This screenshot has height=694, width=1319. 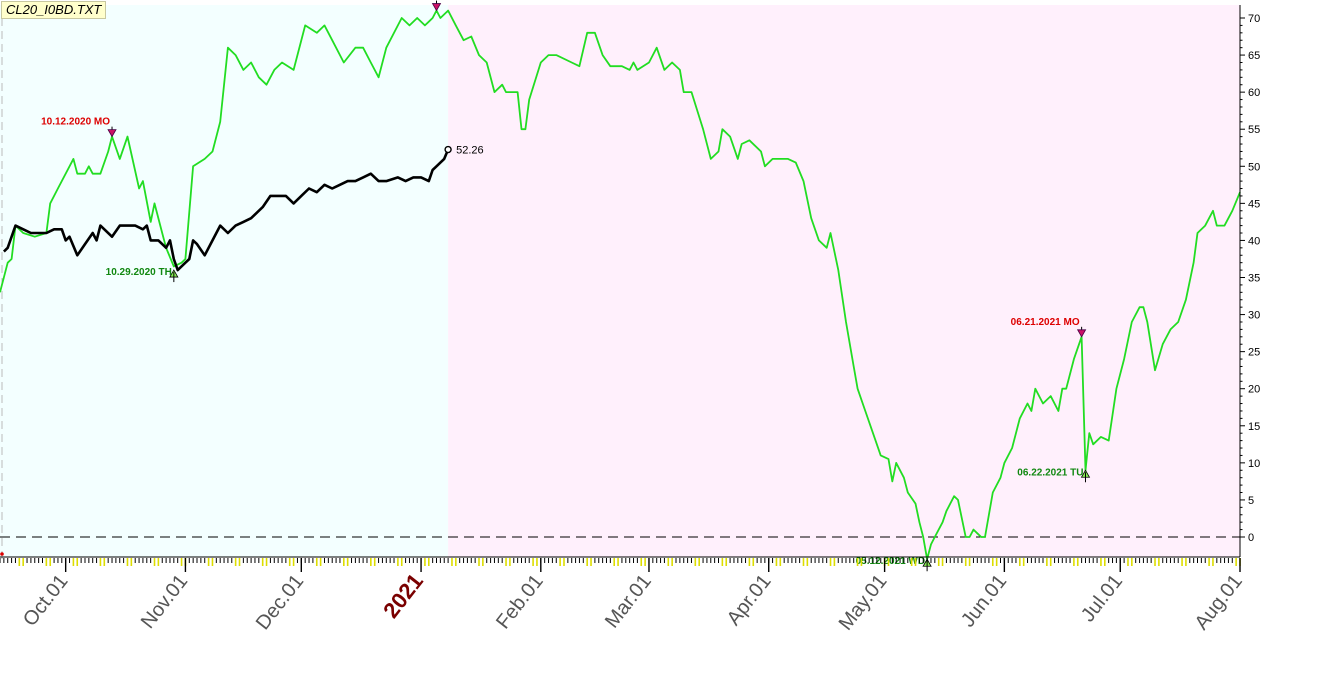 What do you see at coordinates (1254, 241) in the screenshot?
I see `y-tick-label: 40` at bounding box center [1254, 241].